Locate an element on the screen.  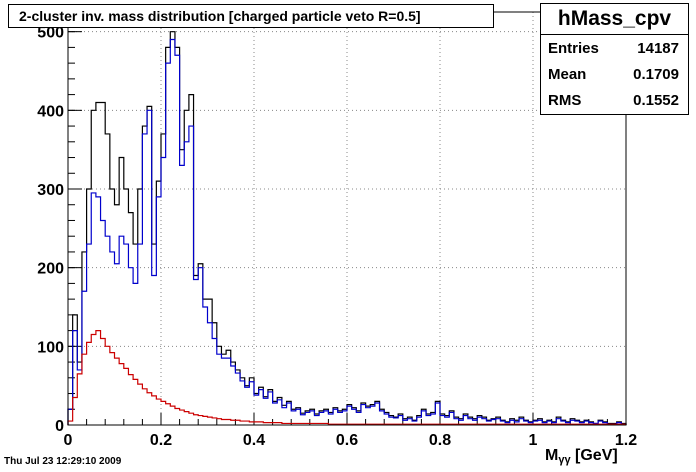
stats-mean-label: Mean is located at coordinates (567, 74).